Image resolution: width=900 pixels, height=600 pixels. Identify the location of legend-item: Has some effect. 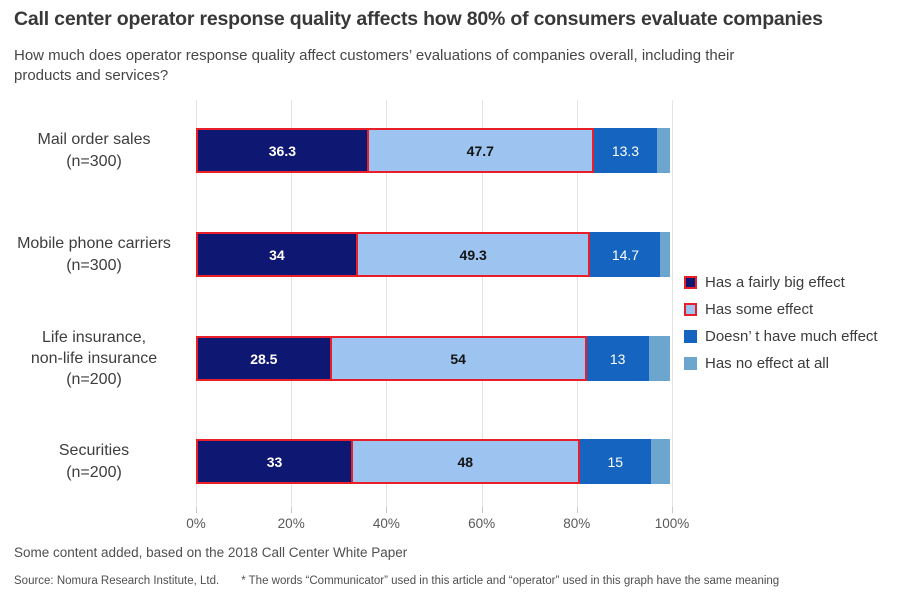
(781, 309).